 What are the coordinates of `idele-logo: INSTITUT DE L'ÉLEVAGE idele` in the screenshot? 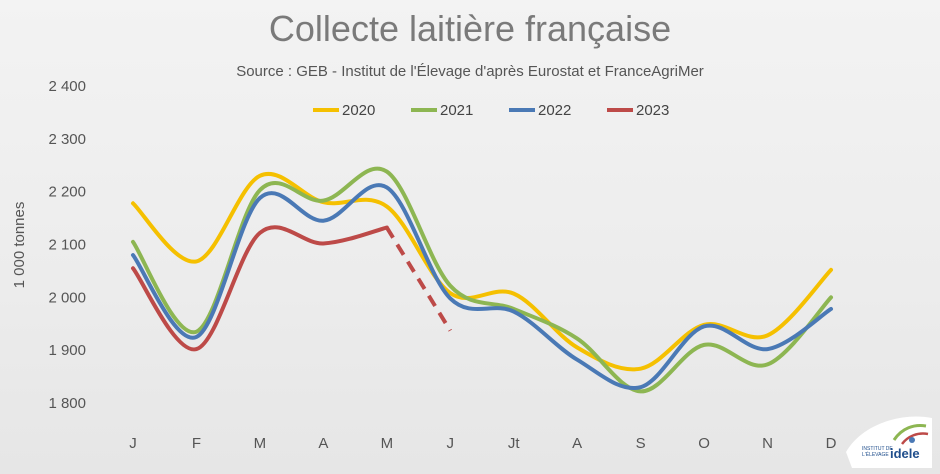 It's located at (889, 442).